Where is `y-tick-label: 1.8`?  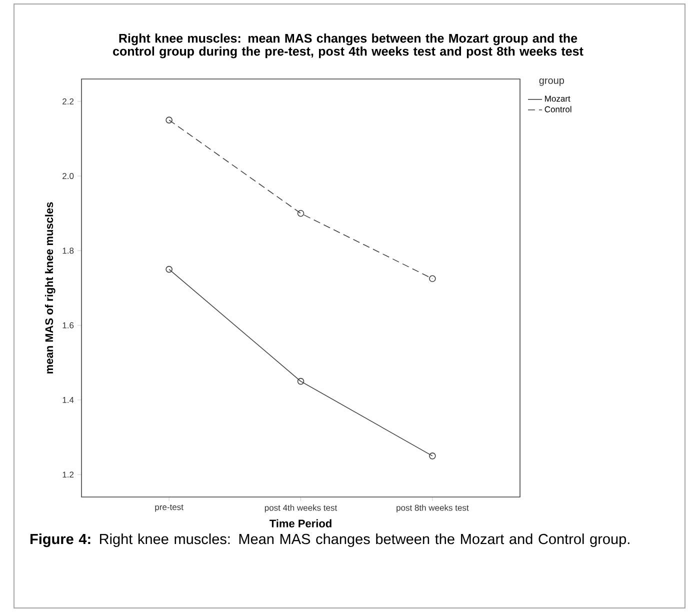
y-tick-label: 1.8 is located at coordinates (68, 251).